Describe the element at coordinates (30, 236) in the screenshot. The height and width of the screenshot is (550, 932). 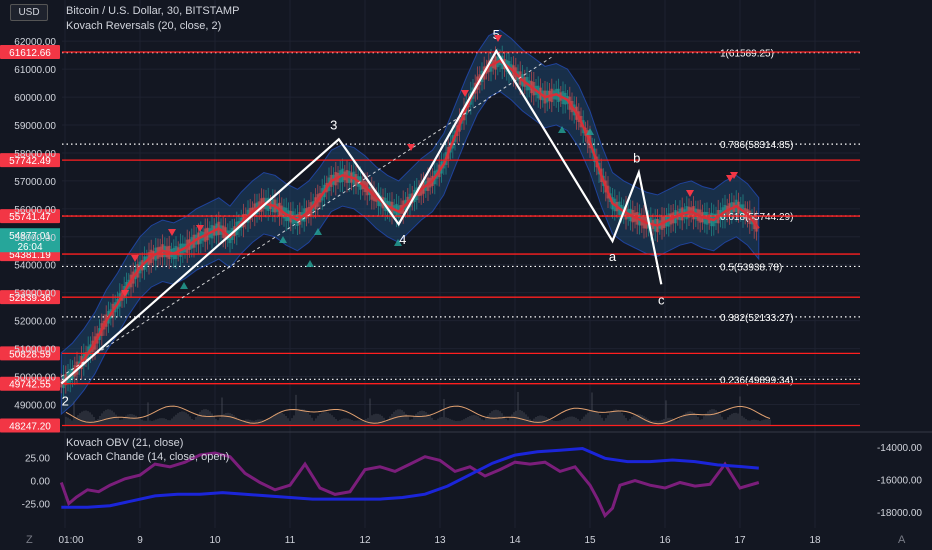
I see `current-price-label: 54877.01` at that location.